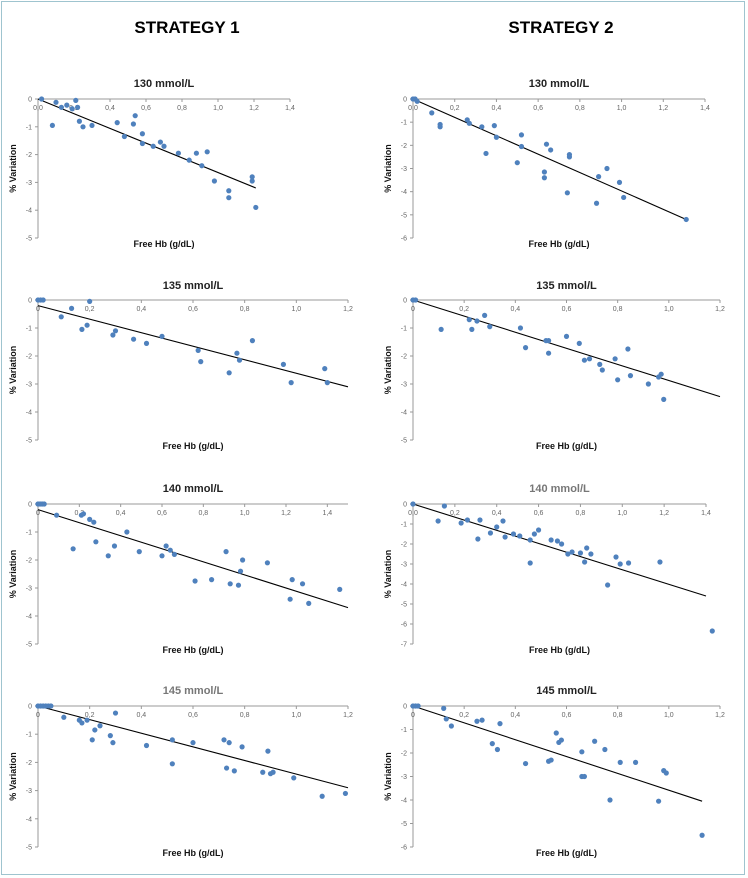  I want to click on chart-title: 145 mmol/L, so click(193, 691).